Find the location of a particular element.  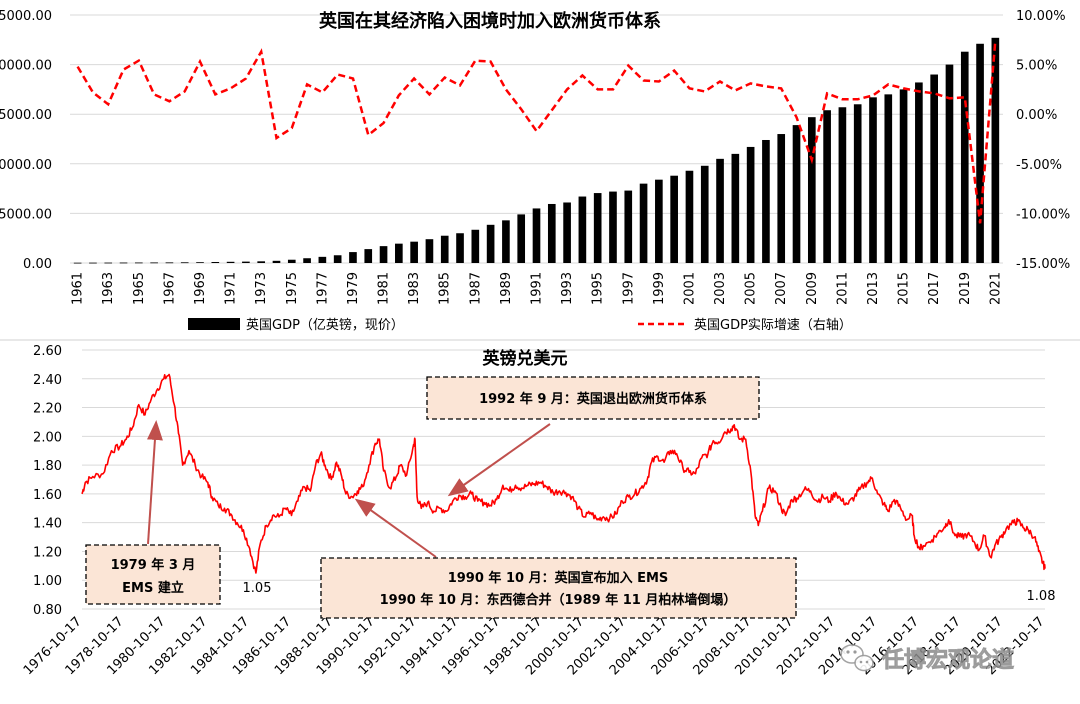

top-x-tick-label: 1991 is located at coordinates (537, 288).